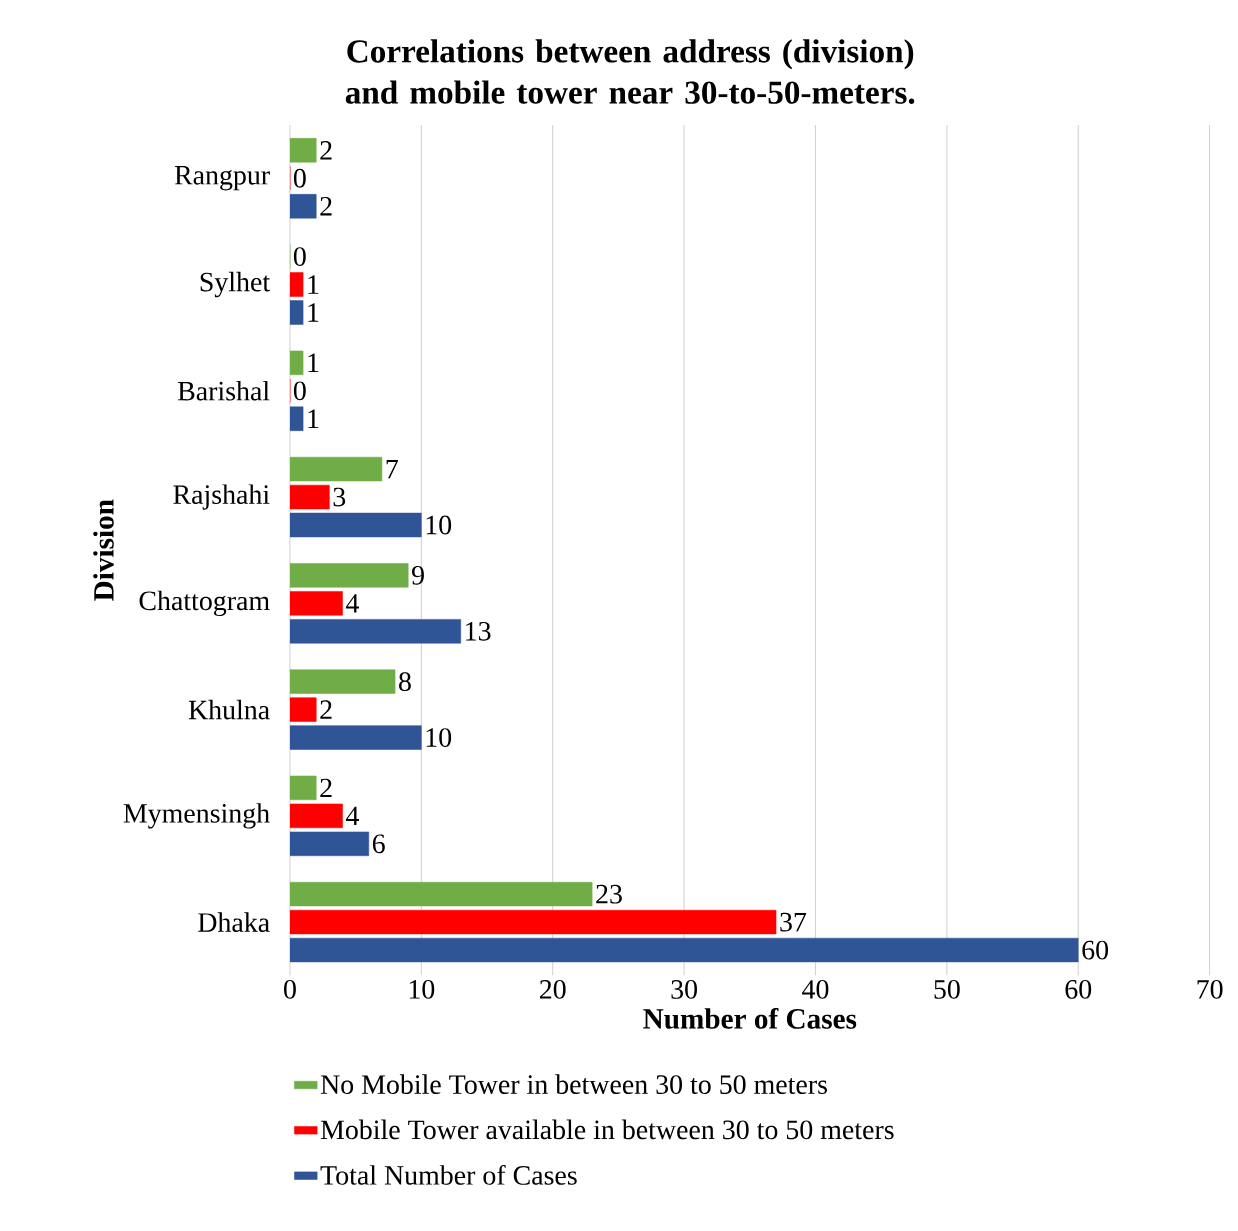  I want to click on legend-label: Mobile Tower available in between 30 to 50 meters, so click(607, 1129).